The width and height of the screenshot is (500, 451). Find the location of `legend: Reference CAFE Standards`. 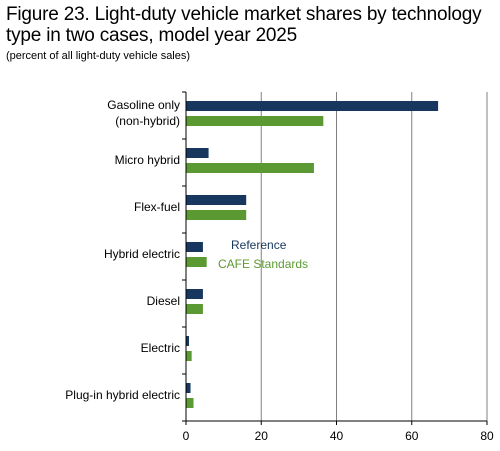

legend: Reference CAFE Standards is located at coordinates (263, 254).